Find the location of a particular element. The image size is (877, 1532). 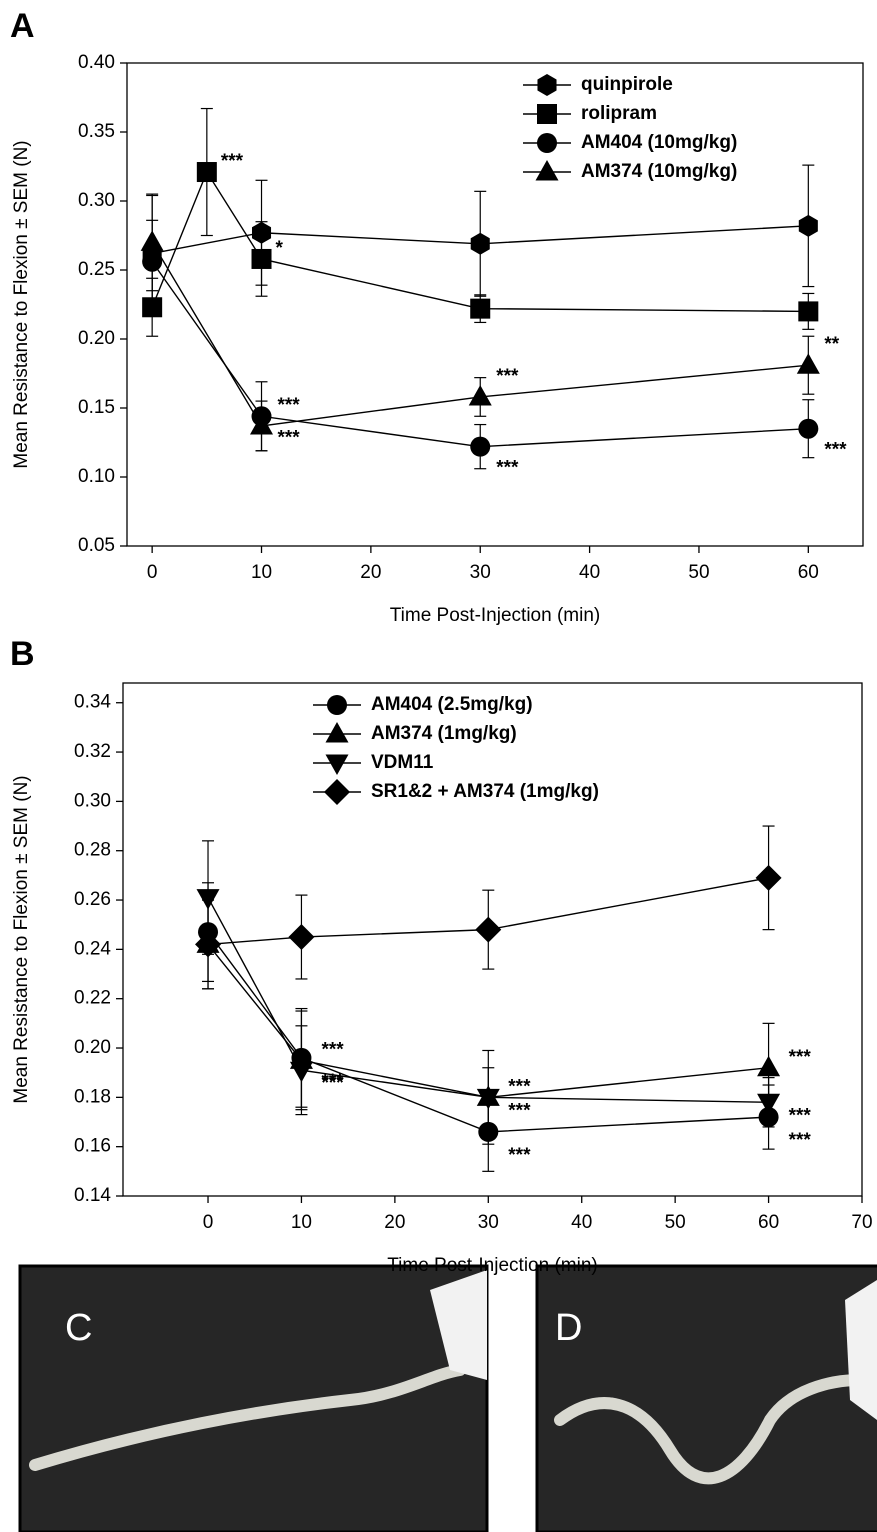

y-tick-label: 0.15 is located at coordinates (96, 407).